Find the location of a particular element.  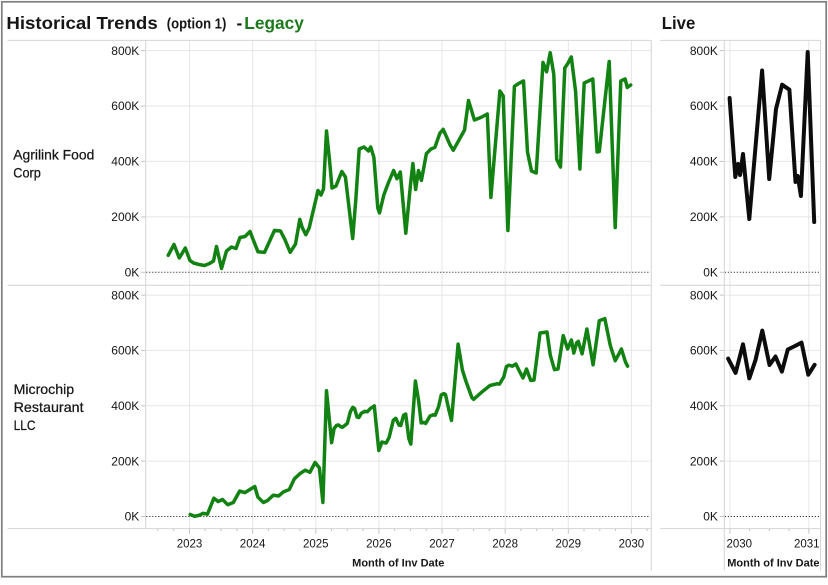

svg-text: 2027 is located at coordinates (442, 545).